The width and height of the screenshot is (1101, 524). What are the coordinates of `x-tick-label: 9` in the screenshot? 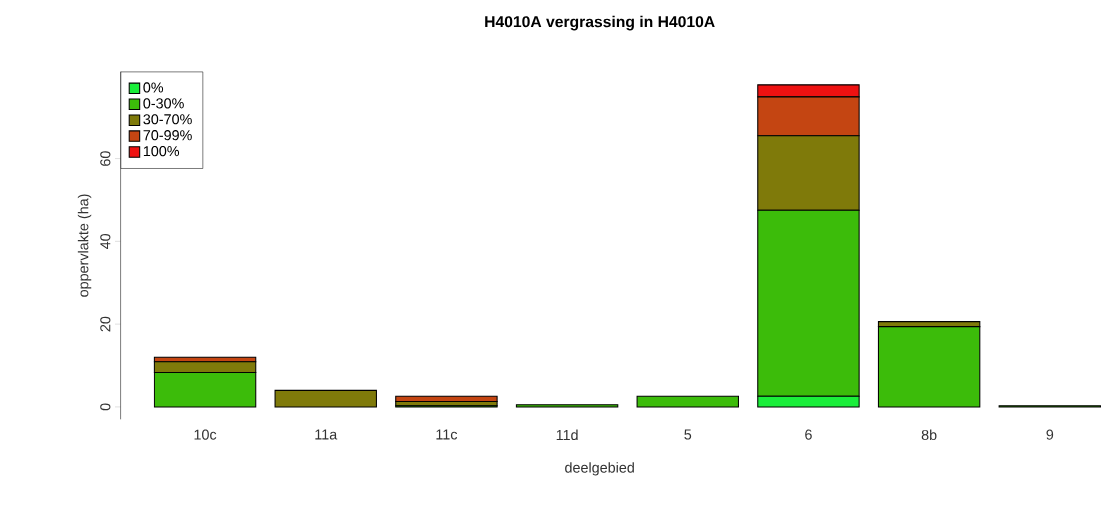 It's located at (1050, 434).